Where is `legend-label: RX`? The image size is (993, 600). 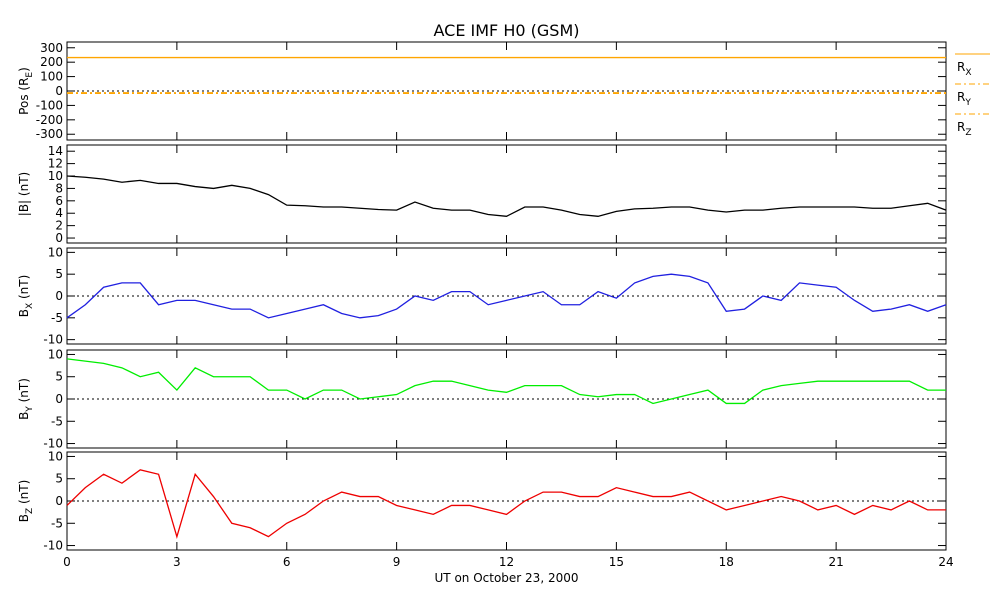 legend-label: RX is located at coordinates (964, 69).